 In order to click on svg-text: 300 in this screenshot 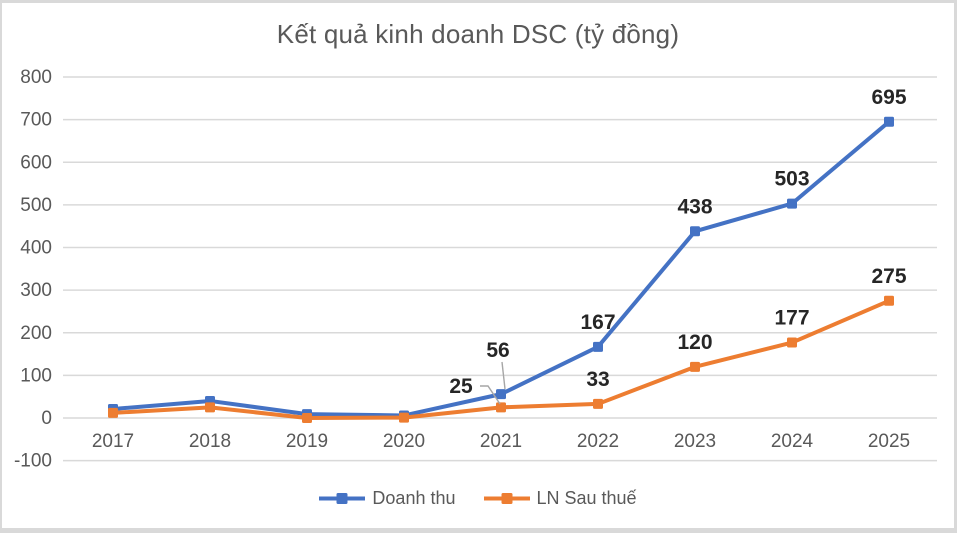, I will do `click(36, 290)`.